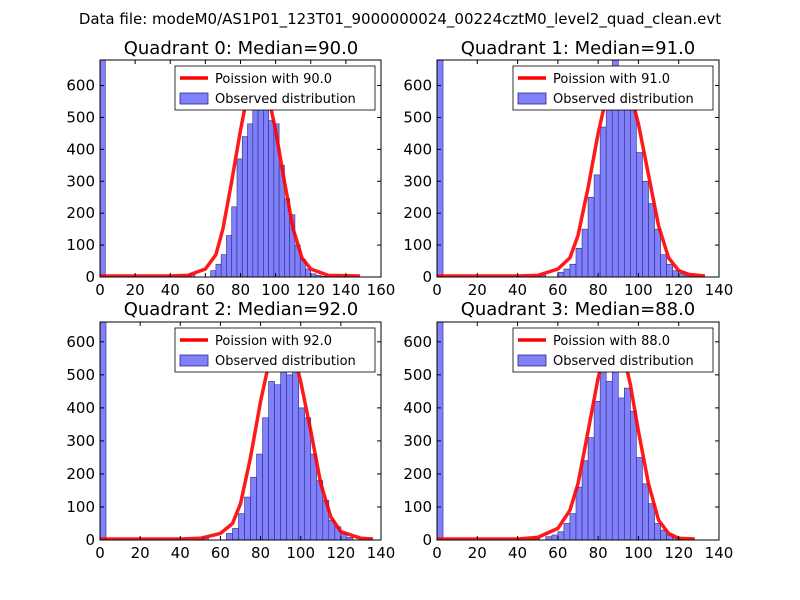 Image resolution: width=800 pixels, height=600 pixels. What do you see at coordinates (381, 290) in the screenshot?
I see `x-tick-label: 160` at bounding box center [381, 290].